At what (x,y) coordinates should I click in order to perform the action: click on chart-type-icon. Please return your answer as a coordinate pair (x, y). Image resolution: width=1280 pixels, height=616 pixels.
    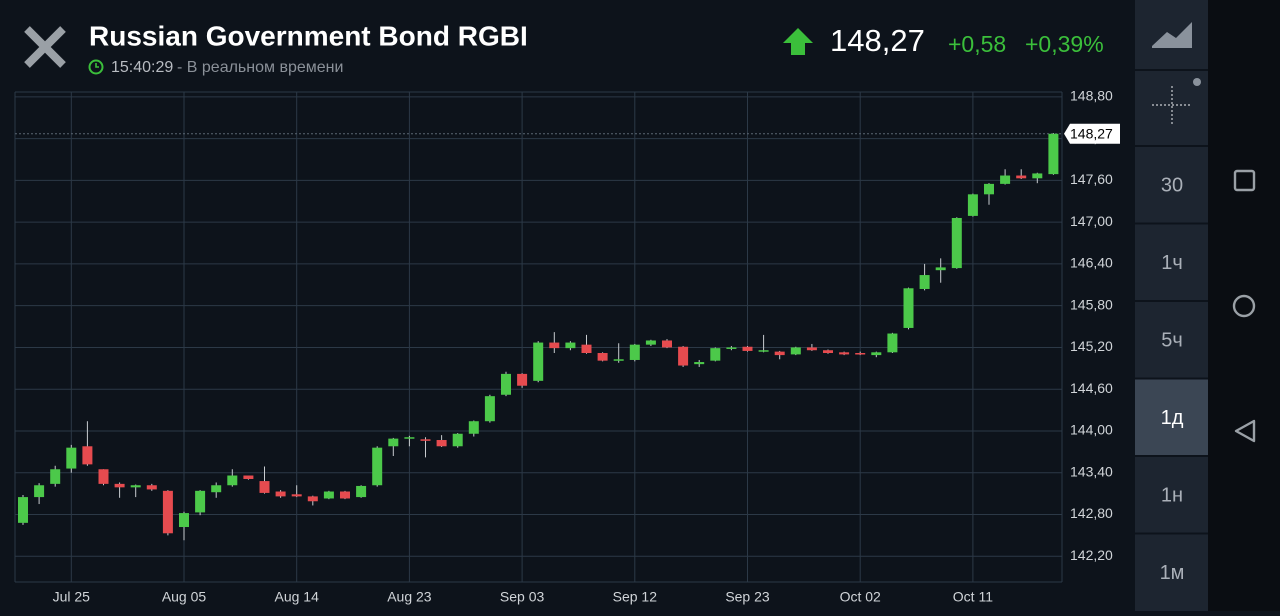
    Looking at the image, I should click on (1172, 35).